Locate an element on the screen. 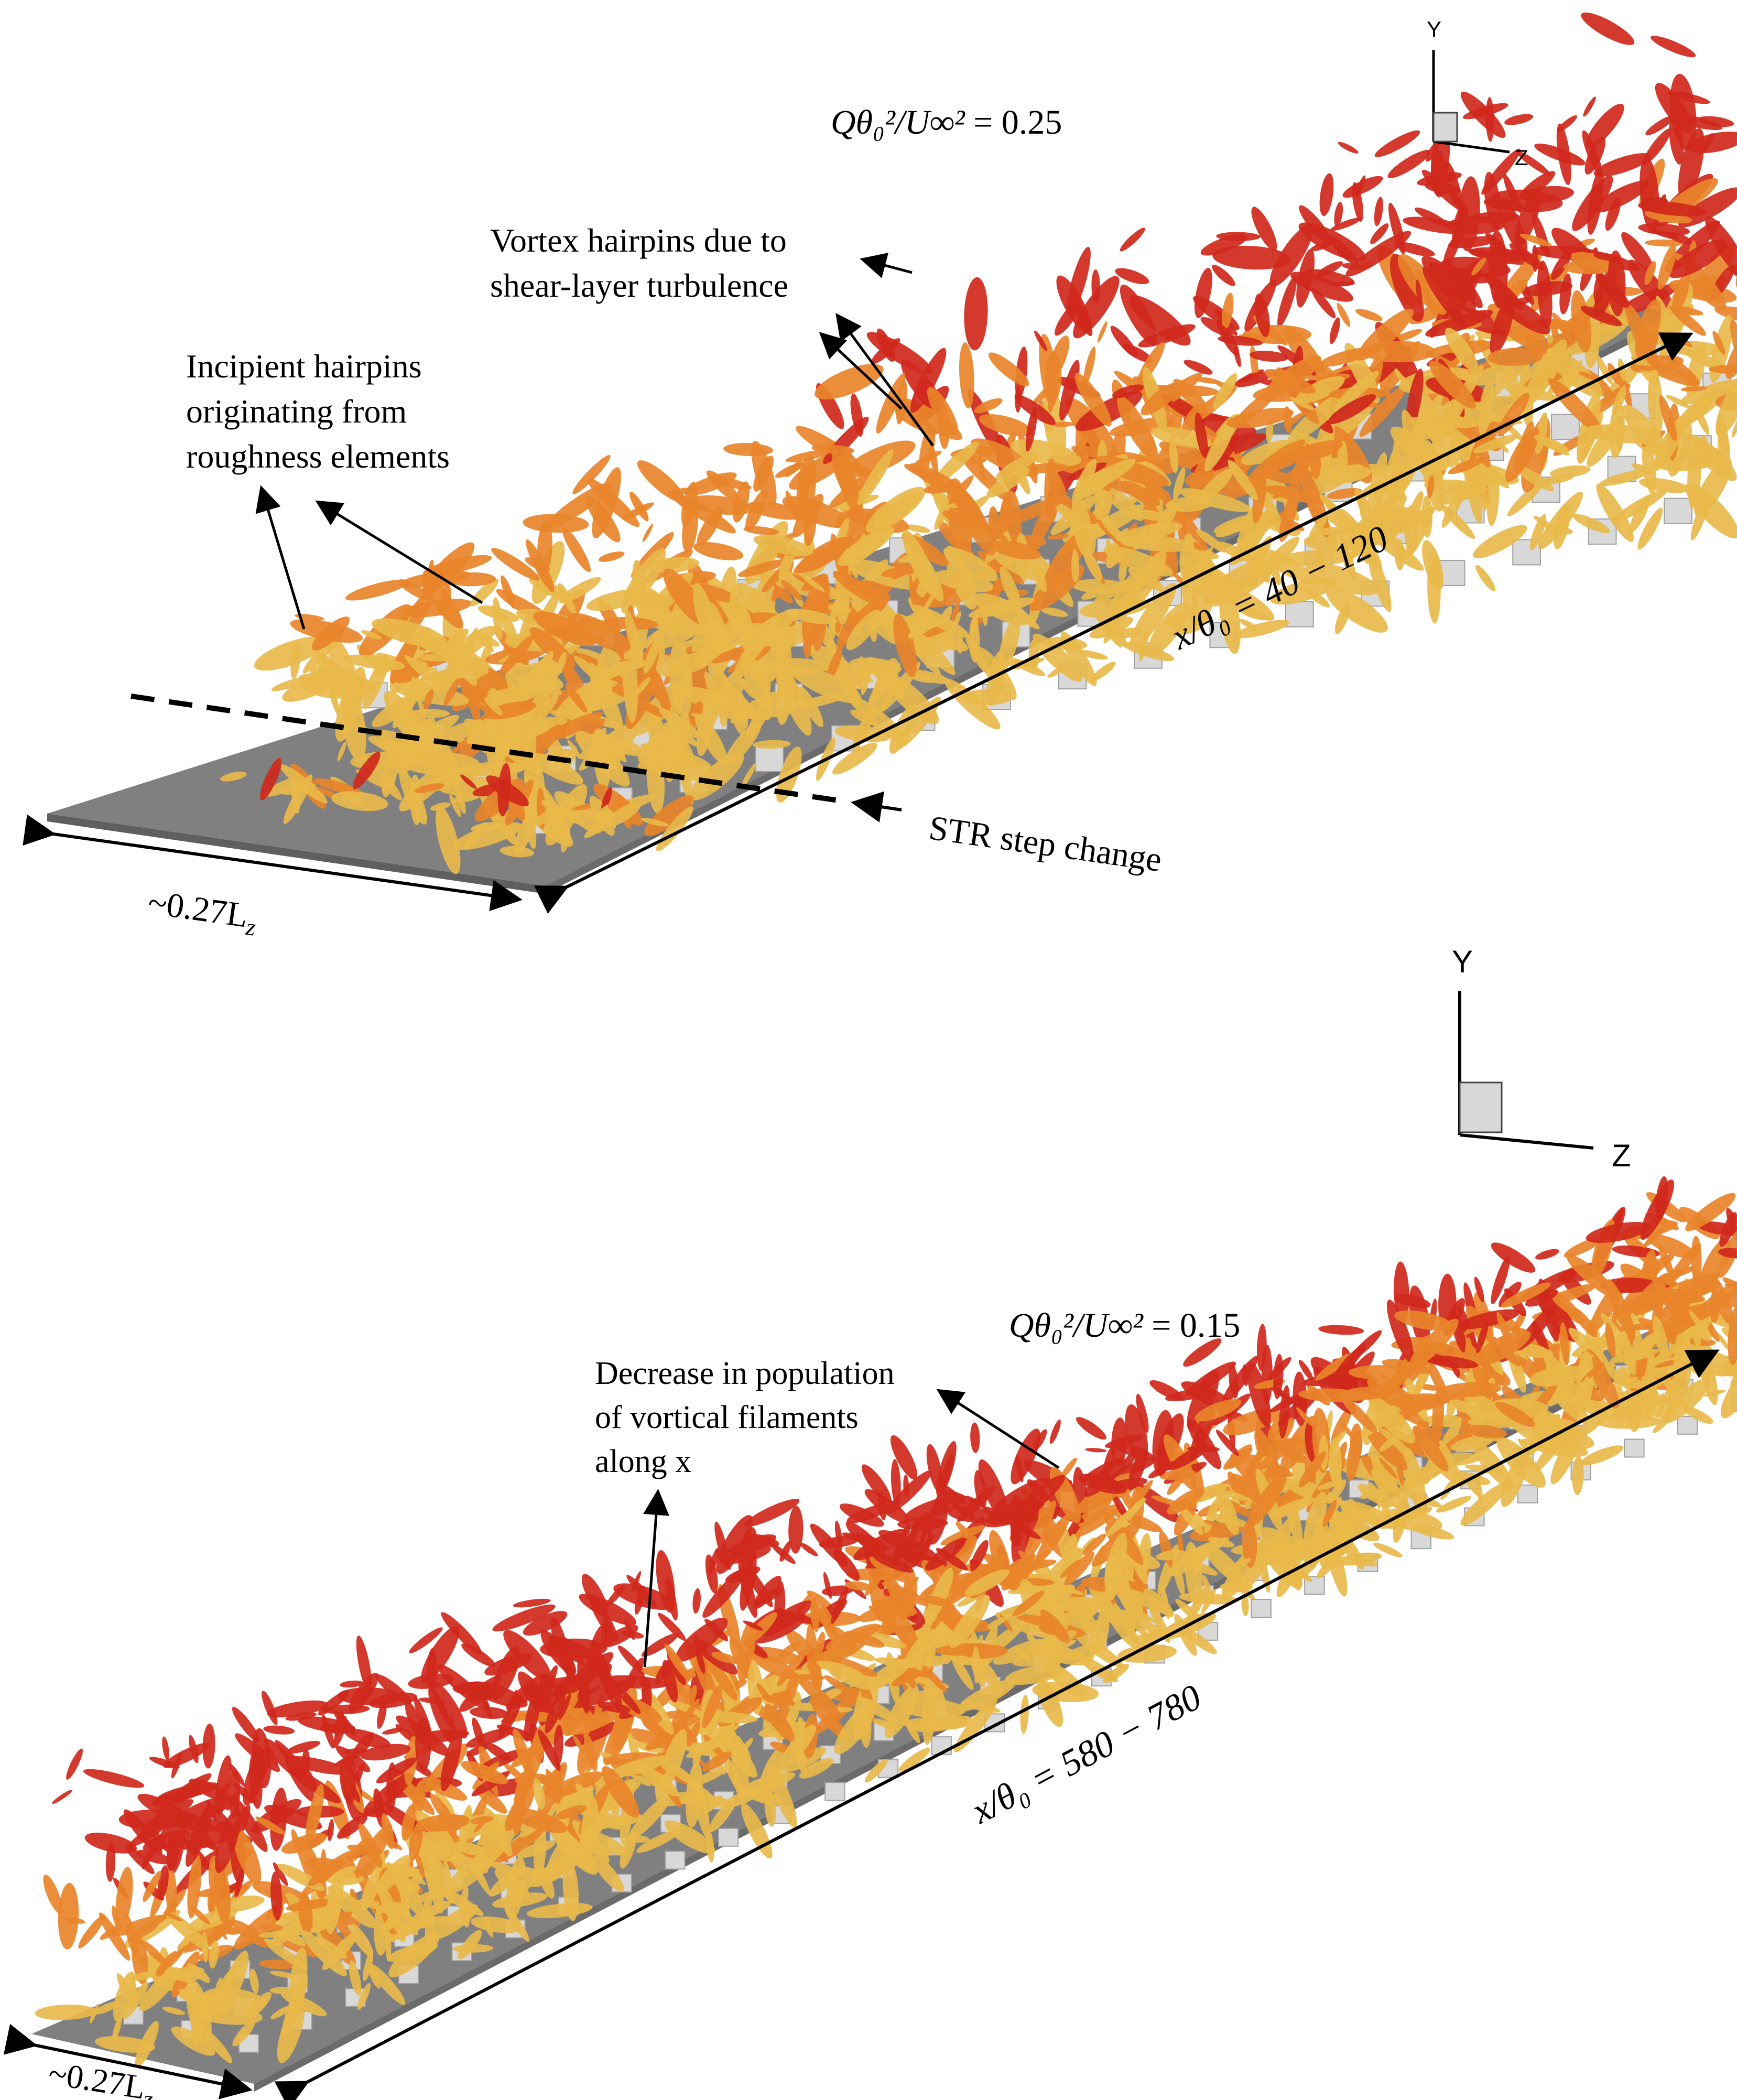 Image resolution: width=1737 pixels, height=2100 pixels. top-width-arrow is located at coordinates (273, 863).